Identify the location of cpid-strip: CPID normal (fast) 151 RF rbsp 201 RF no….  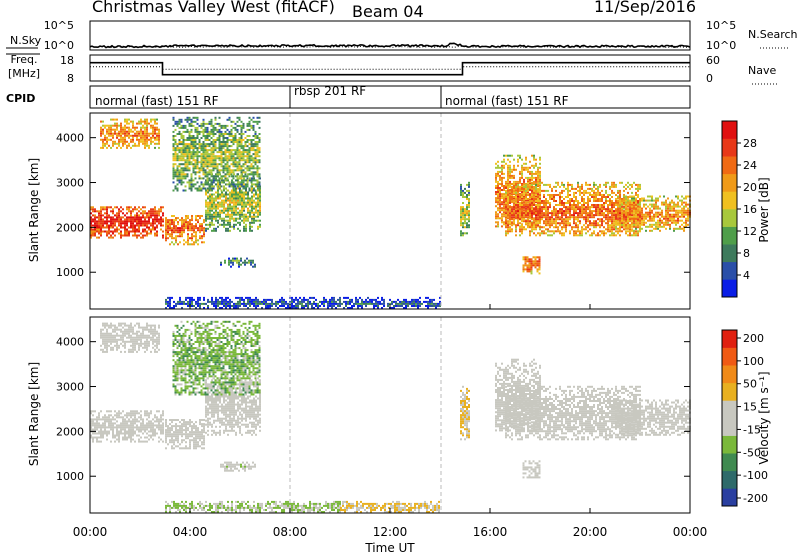
(348, 96).